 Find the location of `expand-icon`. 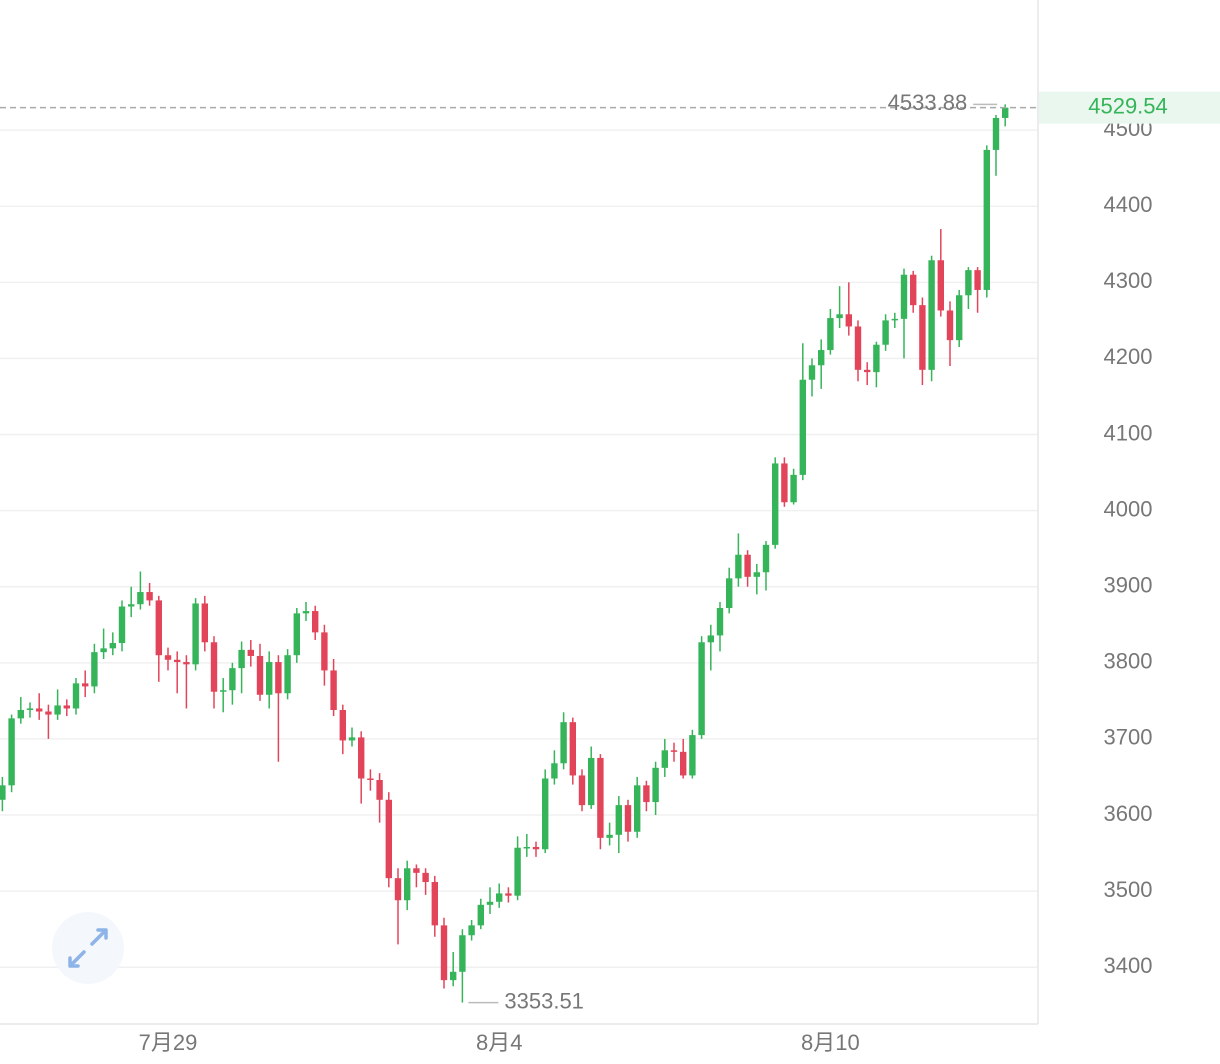

expand-icon is located at coordinates (88, 948).